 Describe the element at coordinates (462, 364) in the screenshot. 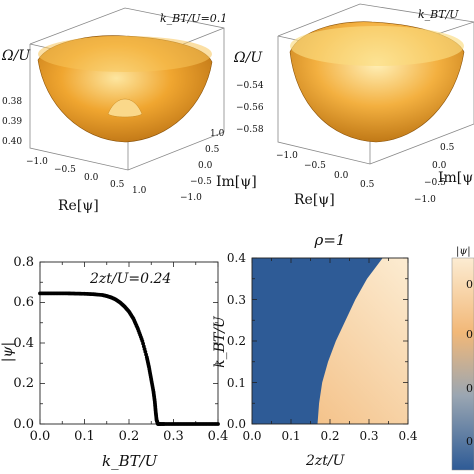

I see `panel-d-colorbar` at that location.